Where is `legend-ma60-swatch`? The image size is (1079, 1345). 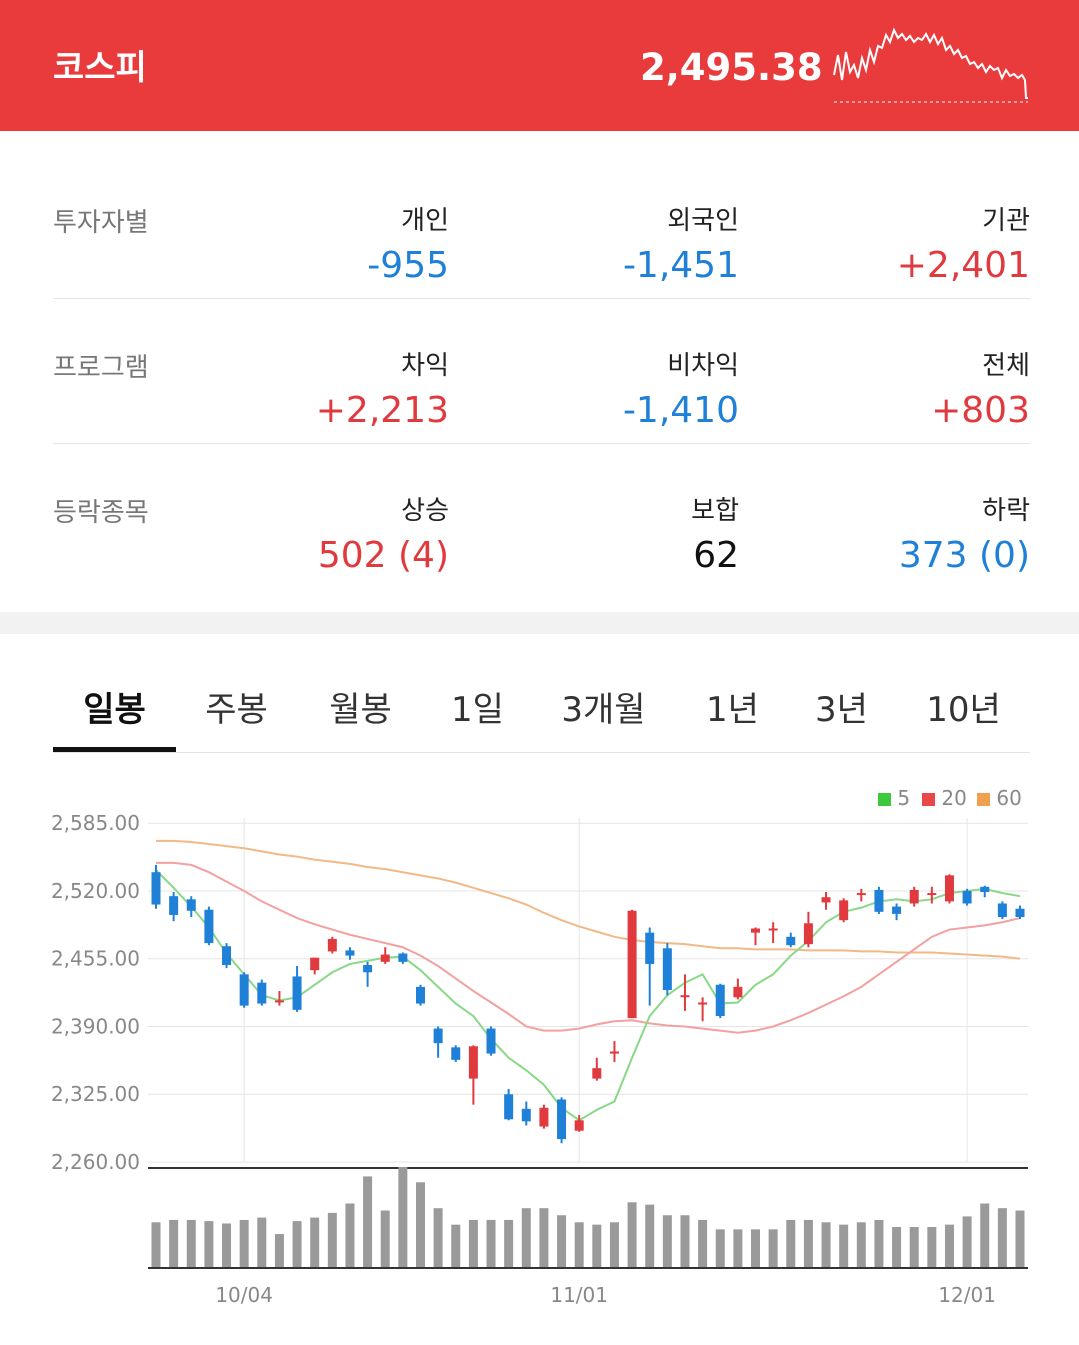
legend-ma60-swatch is located at coordinates (983, 799).